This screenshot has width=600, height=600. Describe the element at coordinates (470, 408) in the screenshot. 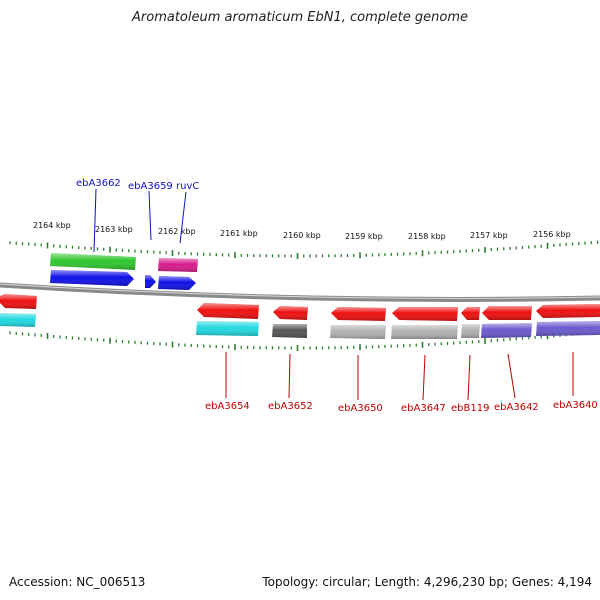

I see `gene-label: ebB119` at that location.